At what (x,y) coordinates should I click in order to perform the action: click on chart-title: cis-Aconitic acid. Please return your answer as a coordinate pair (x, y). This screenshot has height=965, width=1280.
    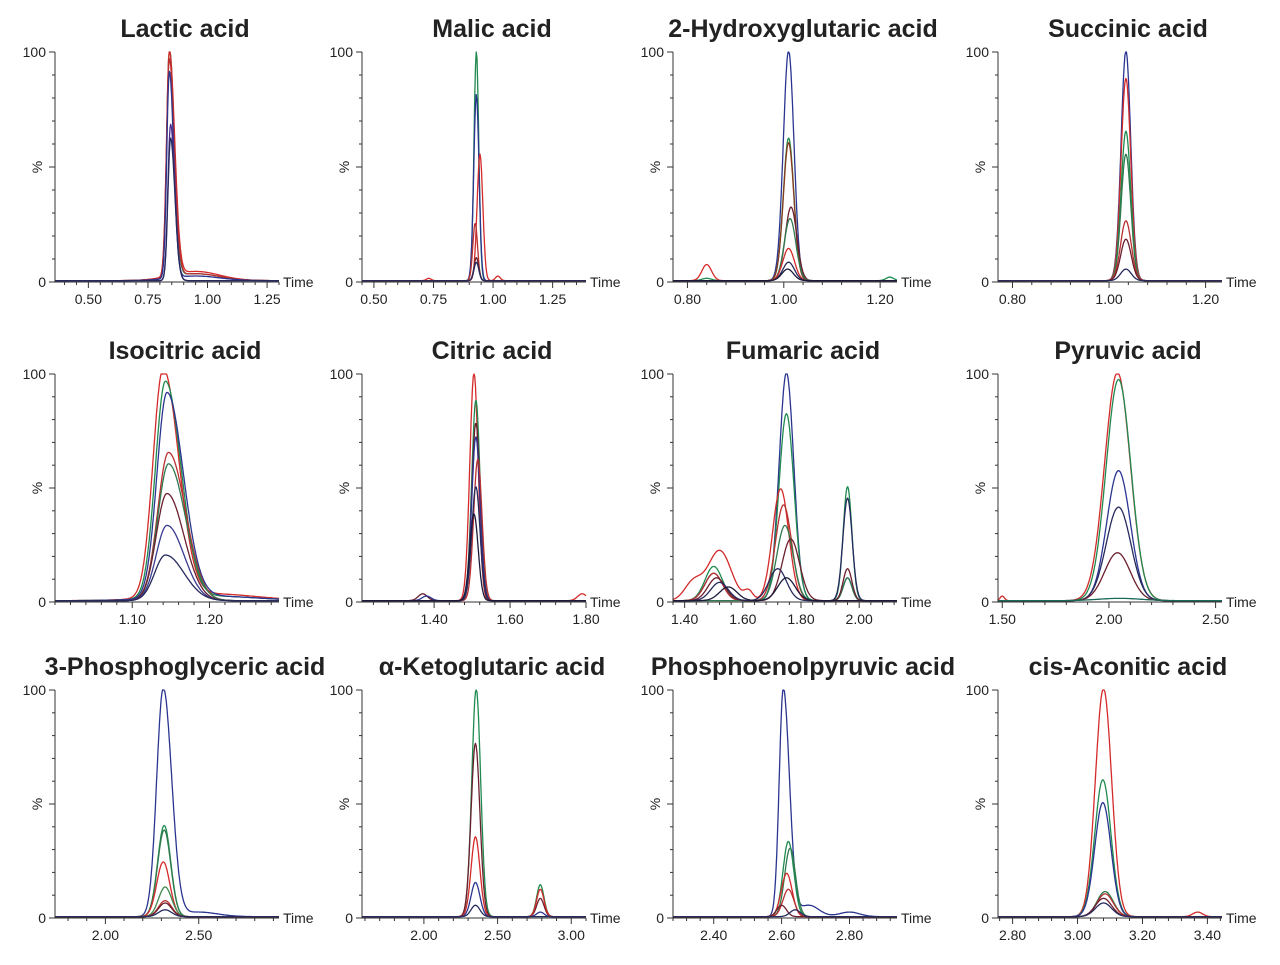
    Looking at the image, I should click on (1128, 667).